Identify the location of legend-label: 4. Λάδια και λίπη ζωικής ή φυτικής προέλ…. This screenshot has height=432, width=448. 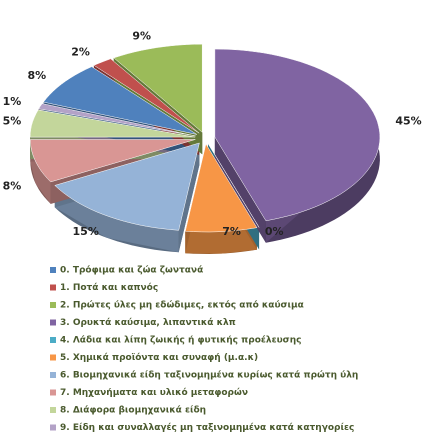
(180, 340).